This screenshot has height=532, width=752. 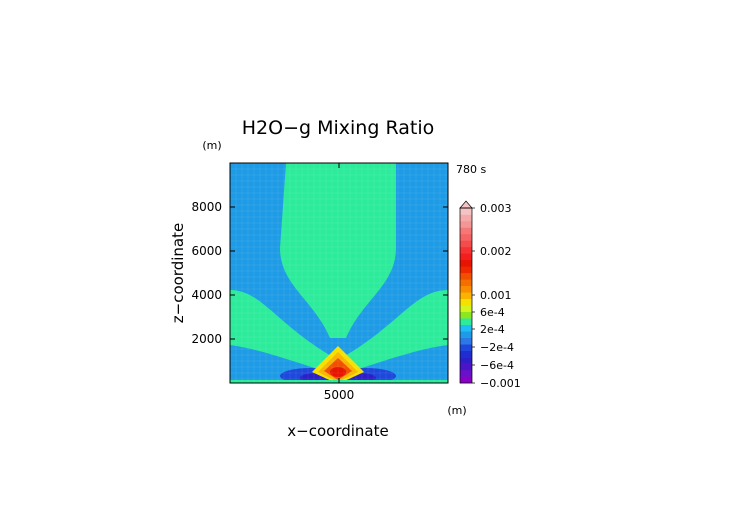 I want to click on y-tick-label: 6000, so click(x=206, y=251).